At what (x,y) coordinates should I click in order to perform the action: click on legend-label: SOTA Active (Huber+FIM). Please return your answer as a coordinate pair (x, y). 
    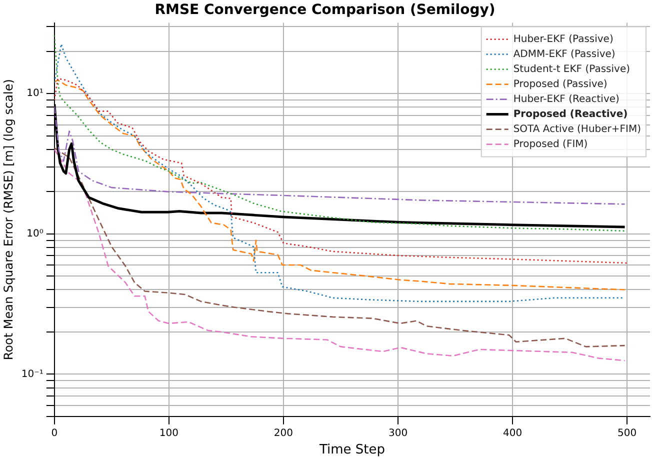
    Looking at the image, I should click on (577, 129).